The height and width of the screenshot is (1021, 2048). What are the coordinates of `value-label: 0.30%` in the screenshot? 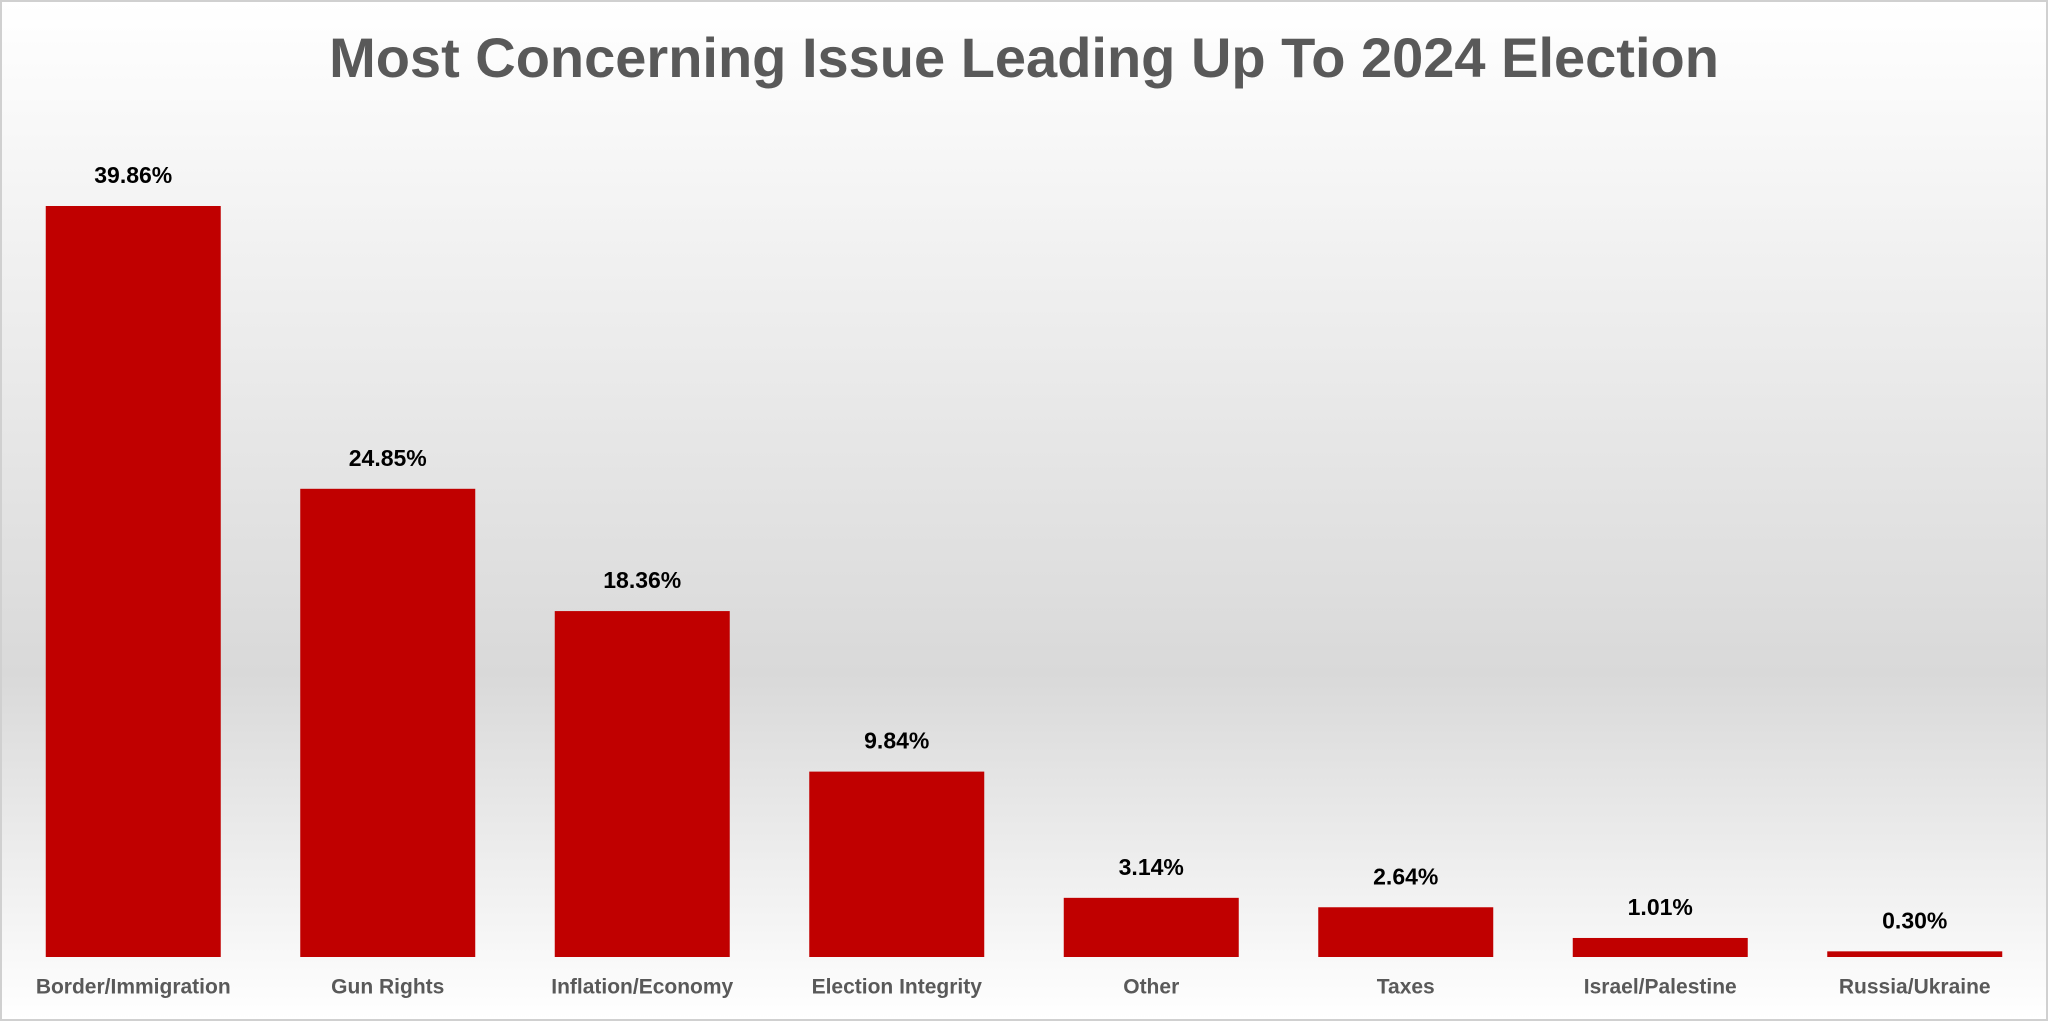 It's located at (1914, 920).